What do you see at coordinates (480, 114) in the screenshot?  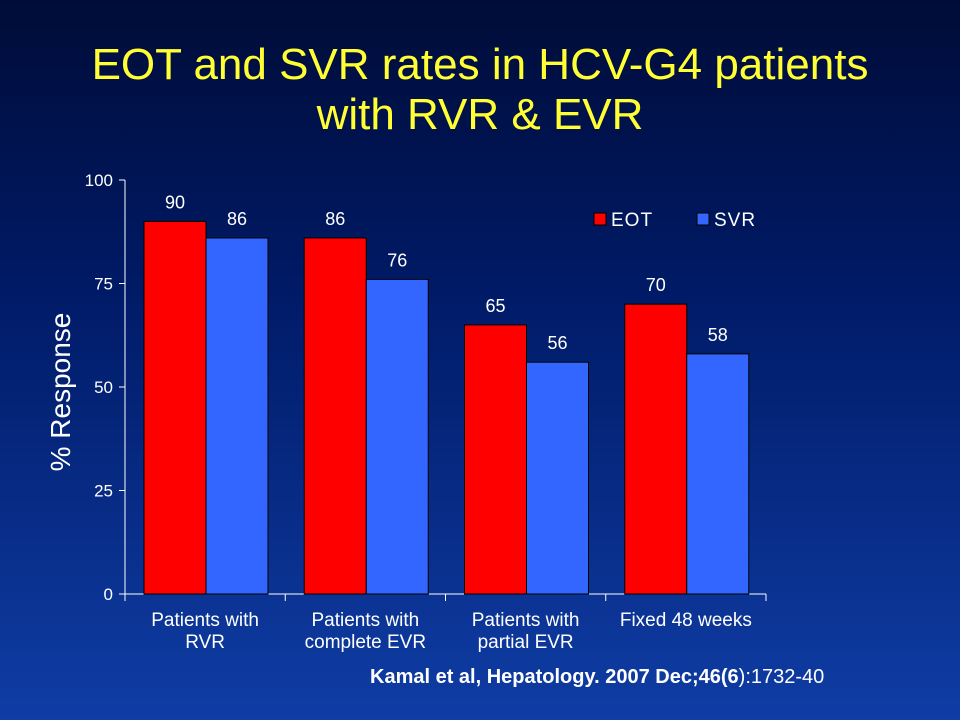 I see `title-line-2: with RVR & EVR` at bounding box center [480, 114].